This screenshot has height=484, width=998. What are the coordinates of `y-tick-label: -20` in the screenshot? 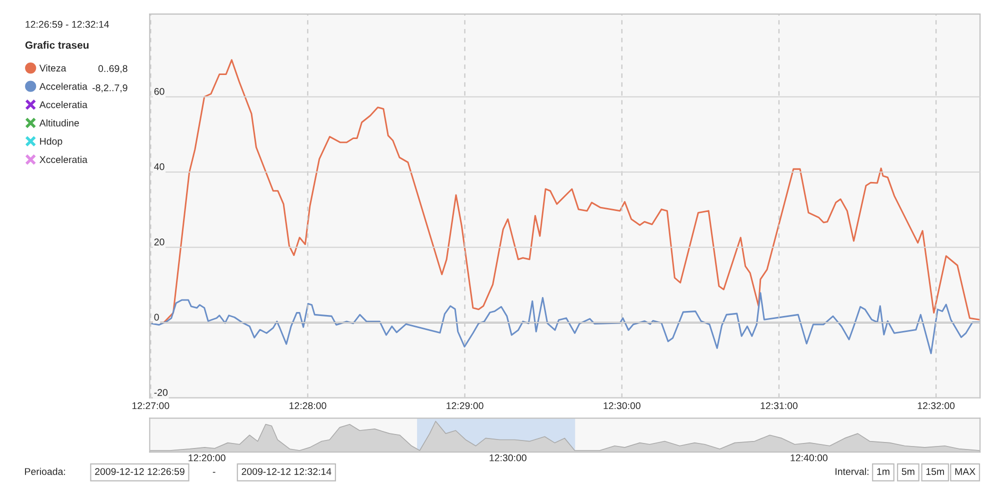 It's located at (161, 392).